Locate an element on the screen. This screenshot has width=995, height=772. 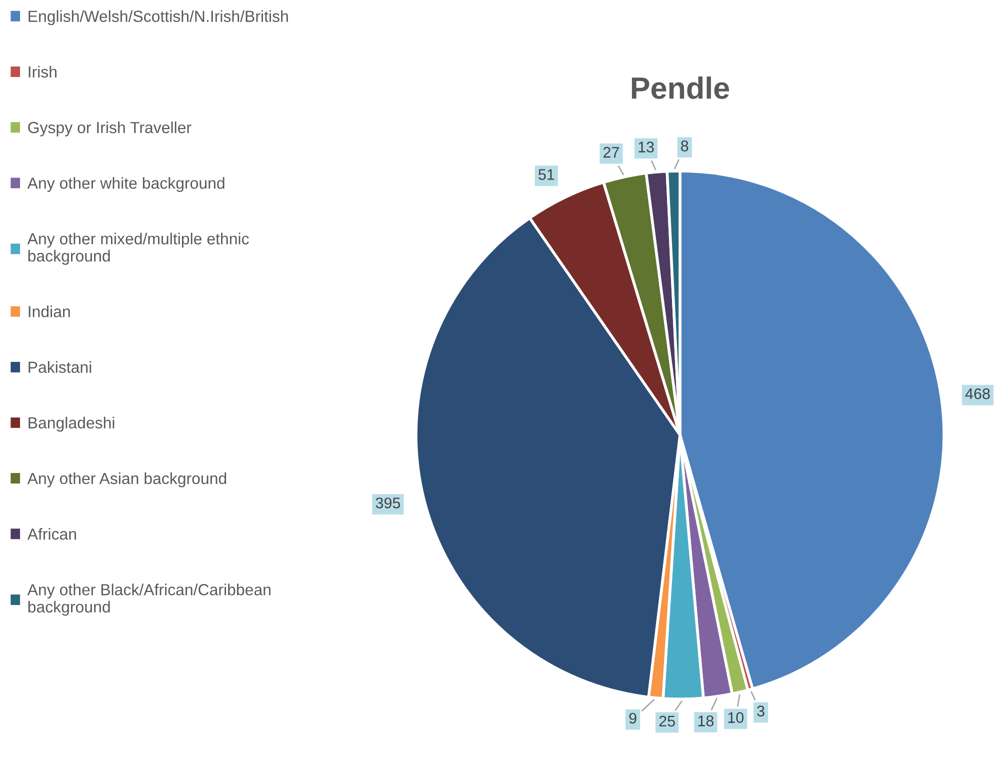
data-label: 8 is located at coordinates (684, 146).